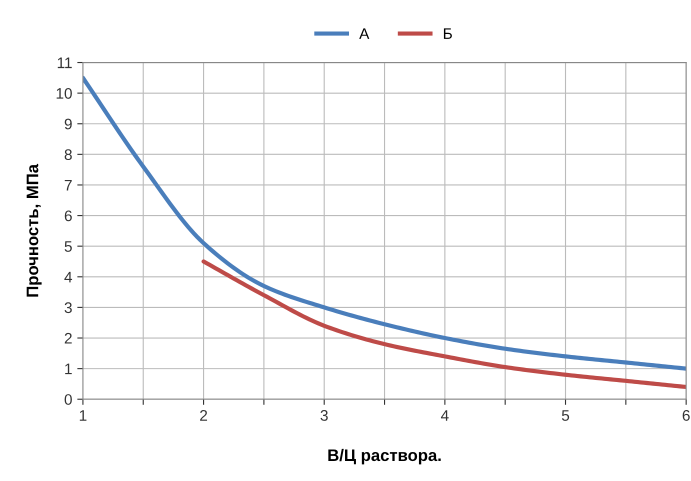 The image size is (691, 481). I want to click on y-tick-label: 5, so click(68, 246).